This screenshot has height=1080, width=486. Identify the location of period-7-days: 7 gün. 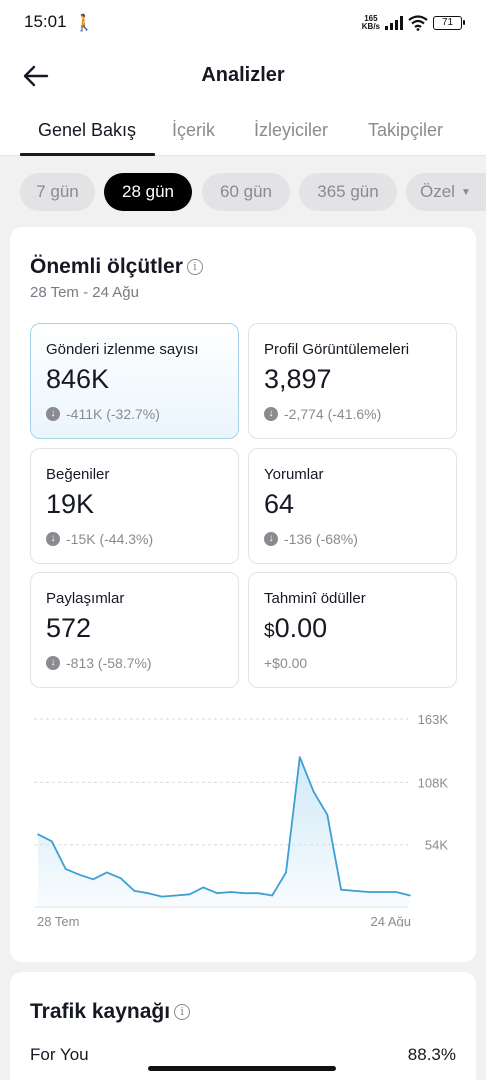
(57, 192).